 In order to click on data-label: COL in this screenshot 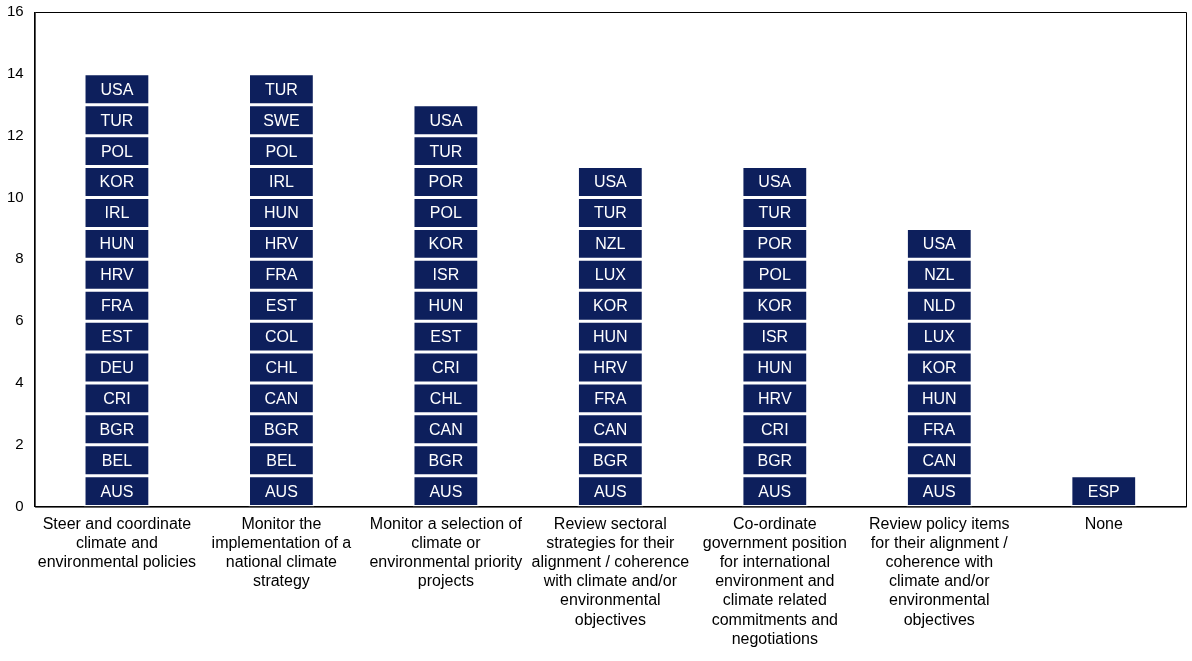, I will do `click(281, 336)`.